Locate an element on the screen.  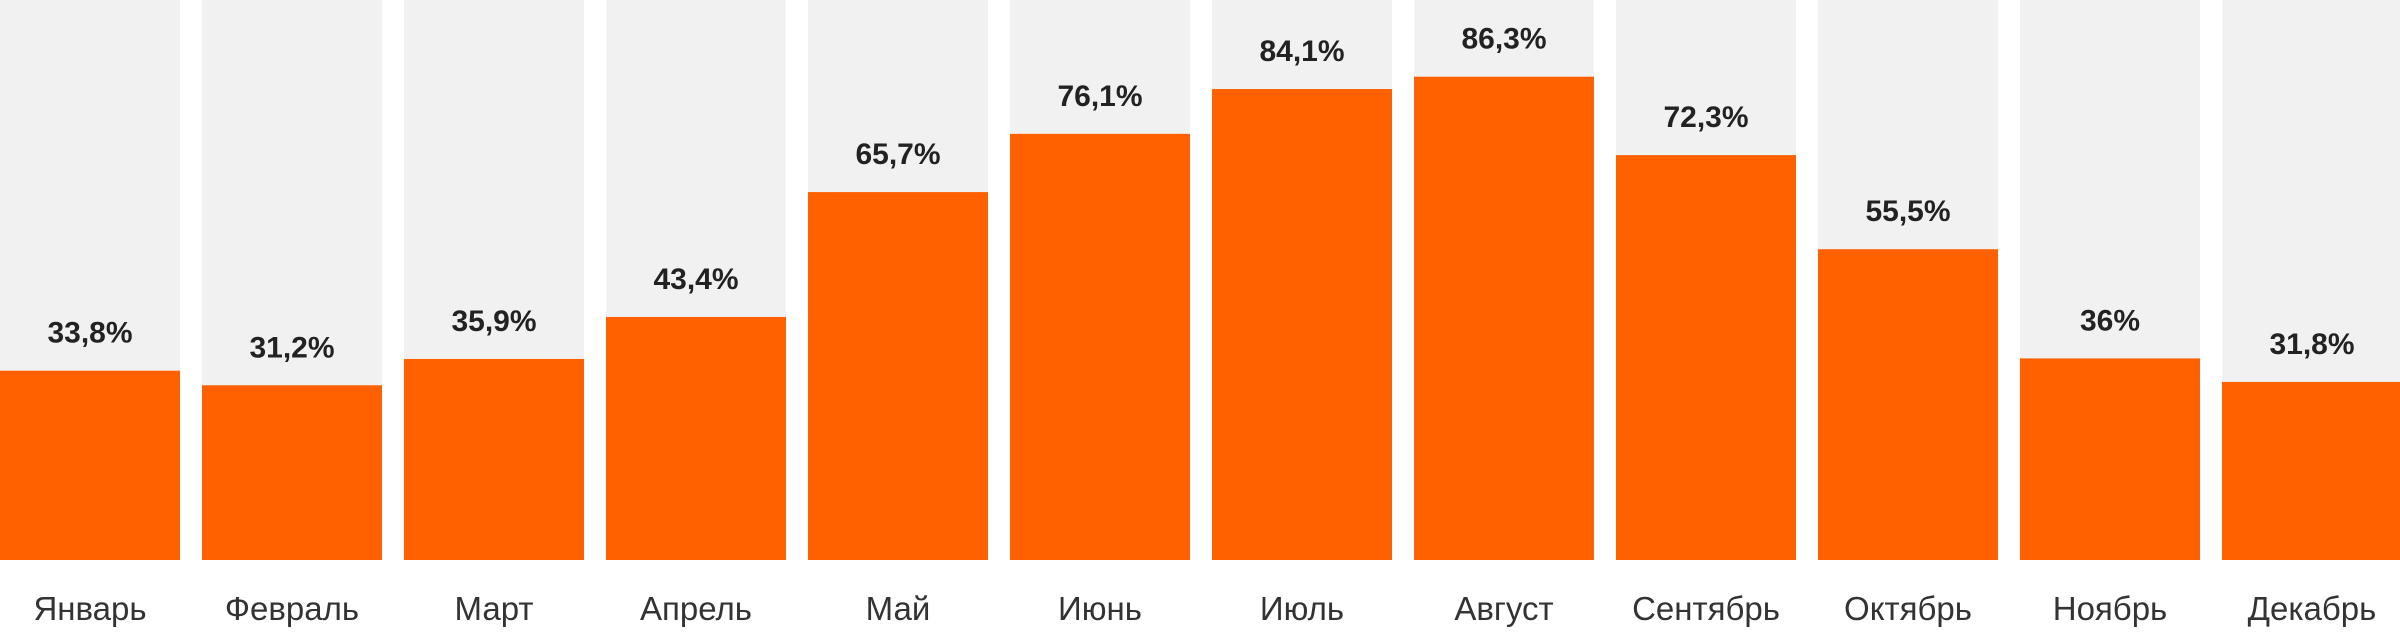
value-label: 35,9% is located at coordinates (493, 321).